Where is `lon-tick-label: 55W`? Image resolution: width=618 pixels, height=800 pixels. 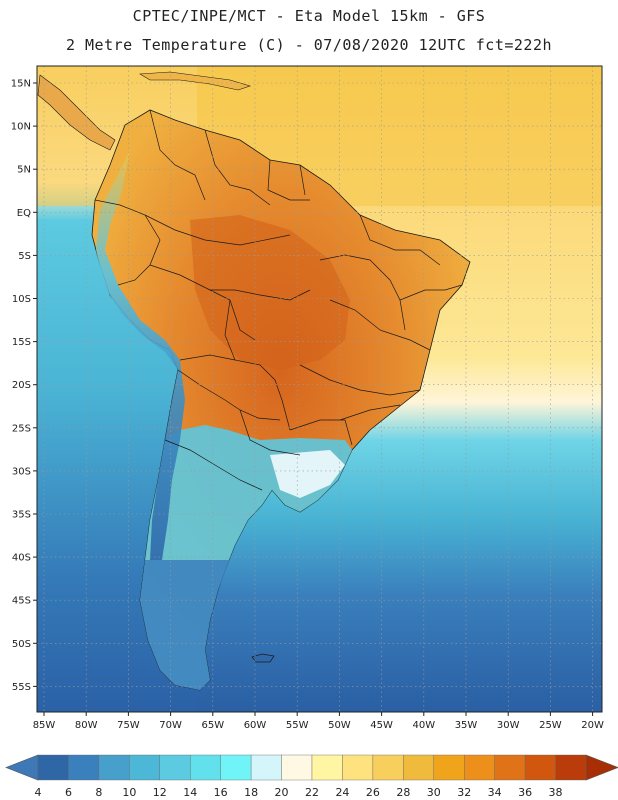 lon-tick-label: 55W is located at coordinates (297, 725).